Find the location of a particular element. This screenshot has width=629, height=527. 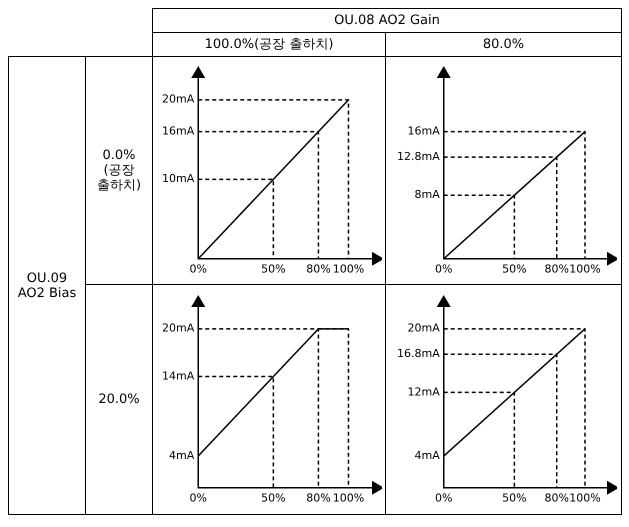

text: 20.0% is located at coordinates (119, 399).